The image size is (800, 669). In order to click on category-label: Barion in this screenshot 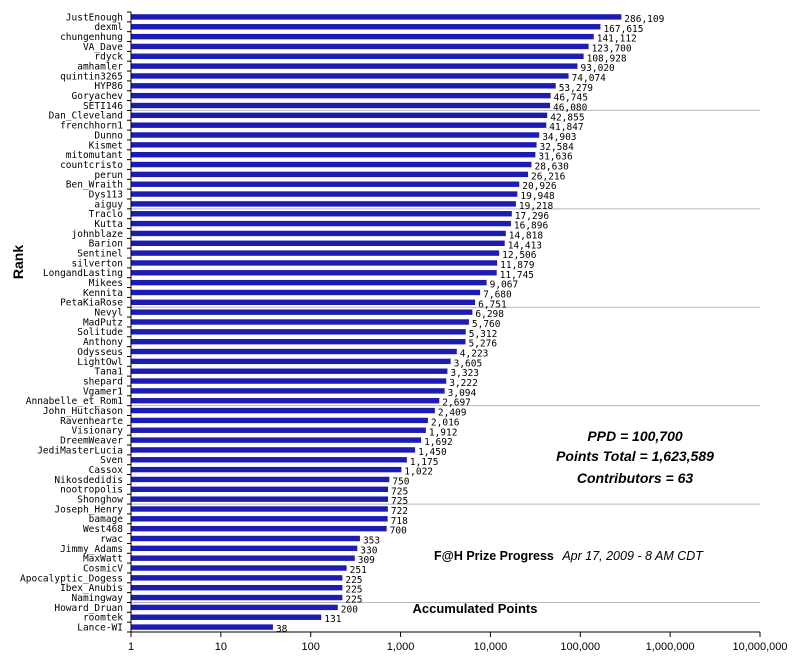, I will do `click(106, 244)`.